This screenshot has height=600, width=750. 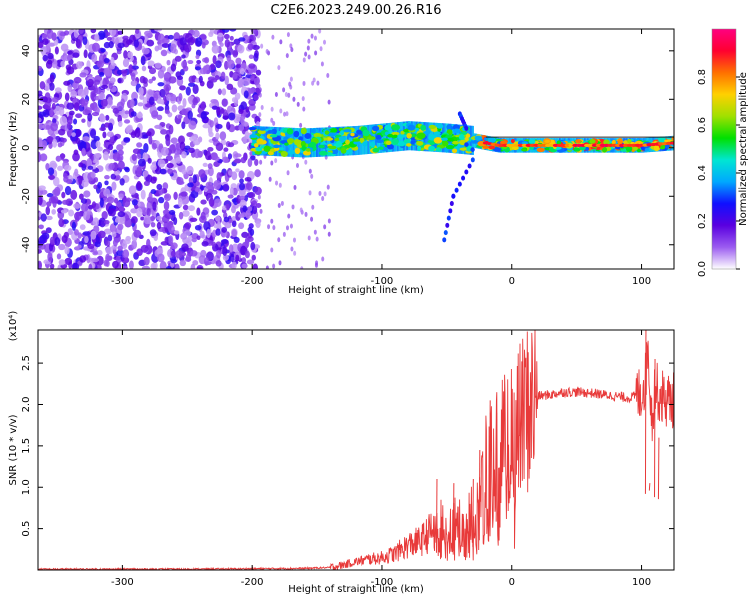 What do you see at coordinates (658, 468) in the screenshot?
I see `snr-spike` at bounding box center [658, 468].